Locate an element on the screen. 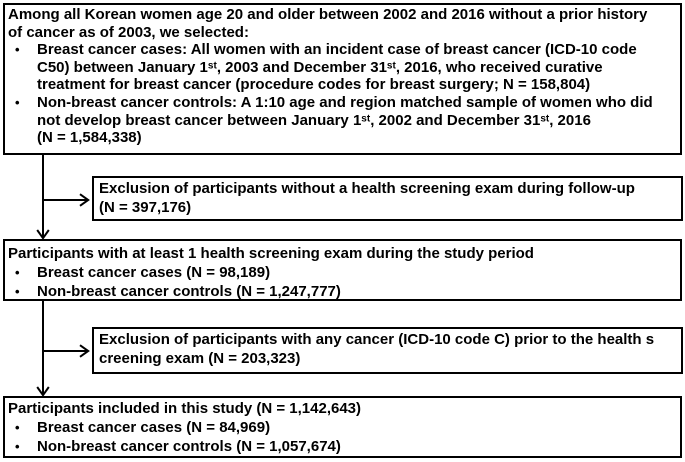  exclusion1-n: (N = 397,176) is located at coordinates (145, 207).